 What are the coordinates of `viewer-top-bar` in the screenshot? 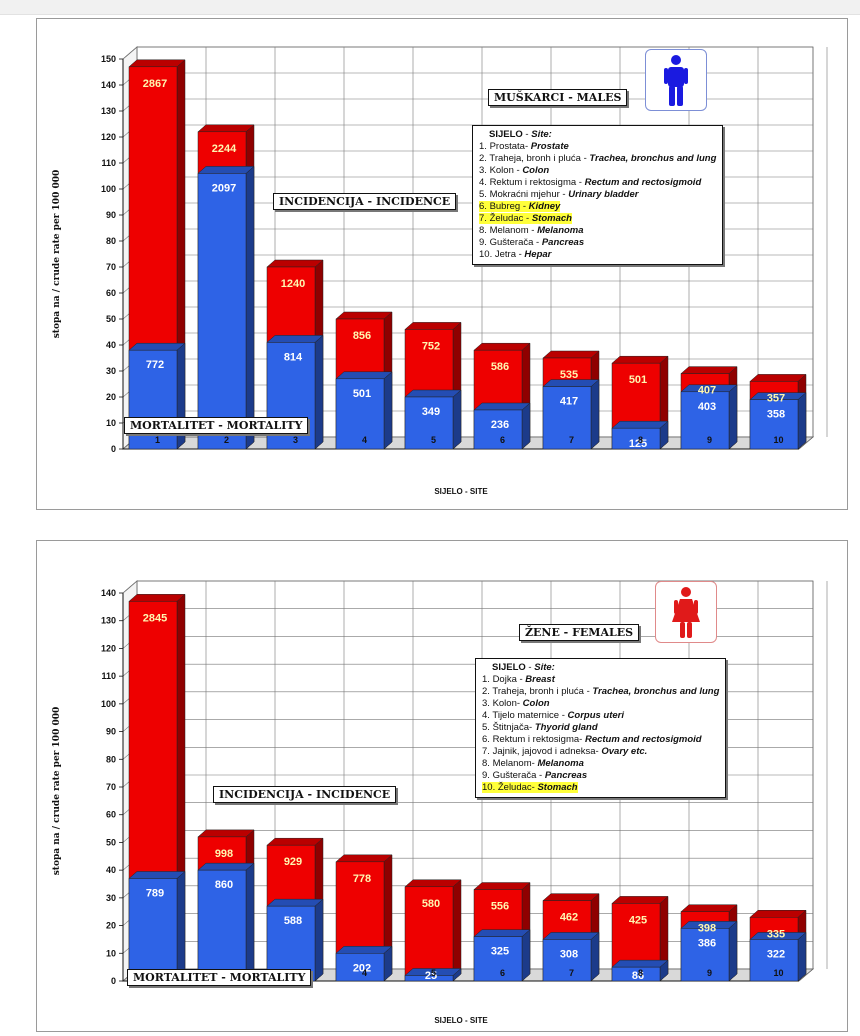 It's located at (430, 7).